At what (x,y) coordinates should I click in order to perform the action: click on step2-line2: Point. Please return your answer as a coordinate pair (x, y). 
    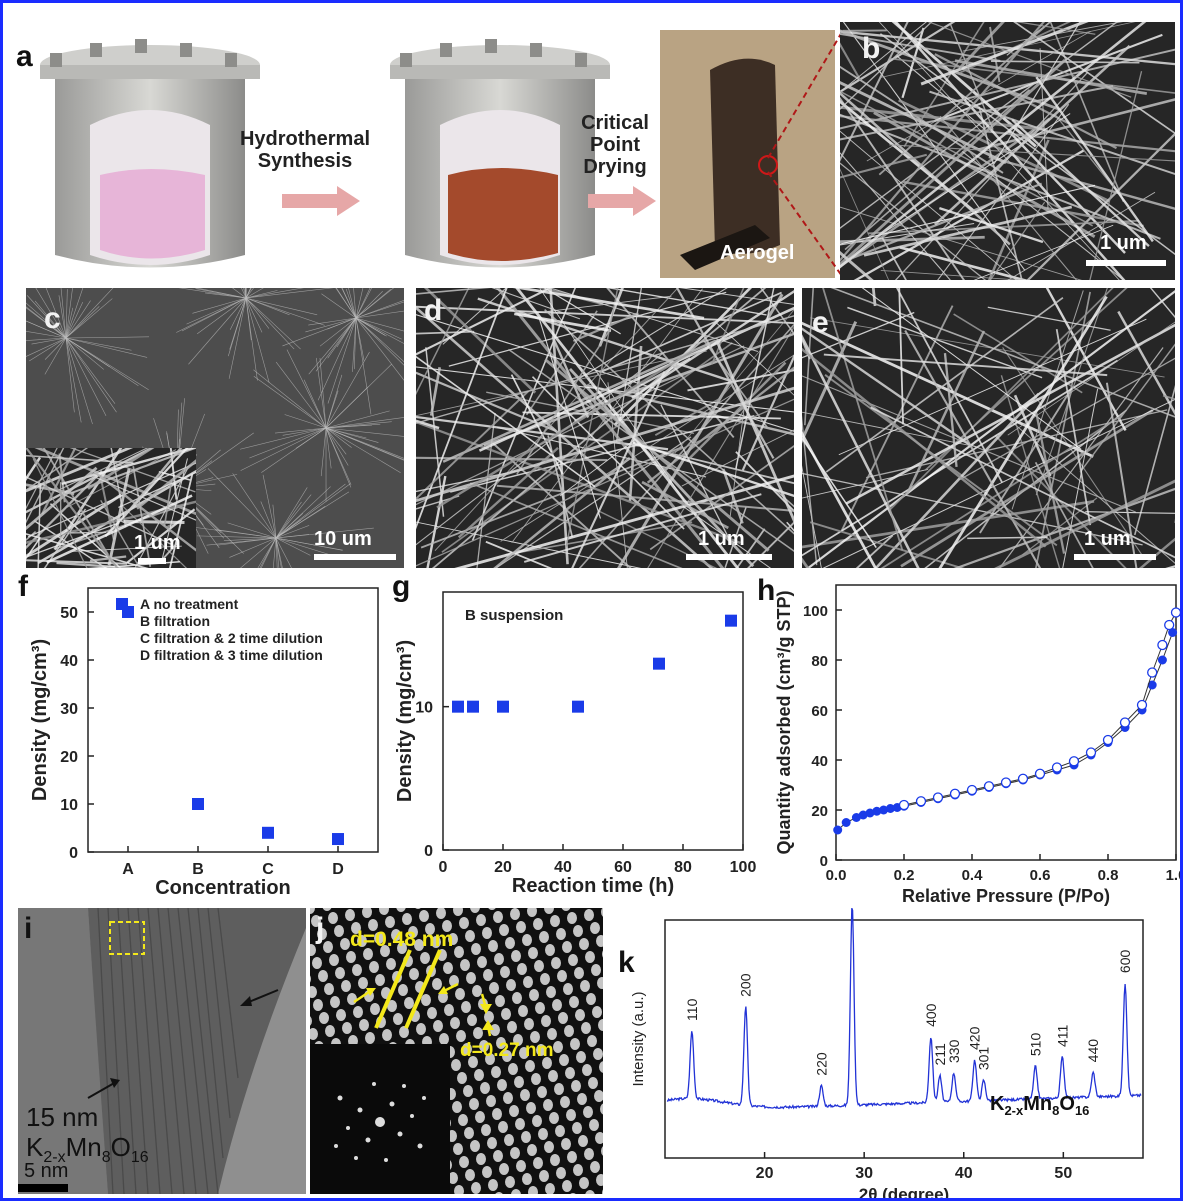
    Looking at the image, I should click on (615, 145).